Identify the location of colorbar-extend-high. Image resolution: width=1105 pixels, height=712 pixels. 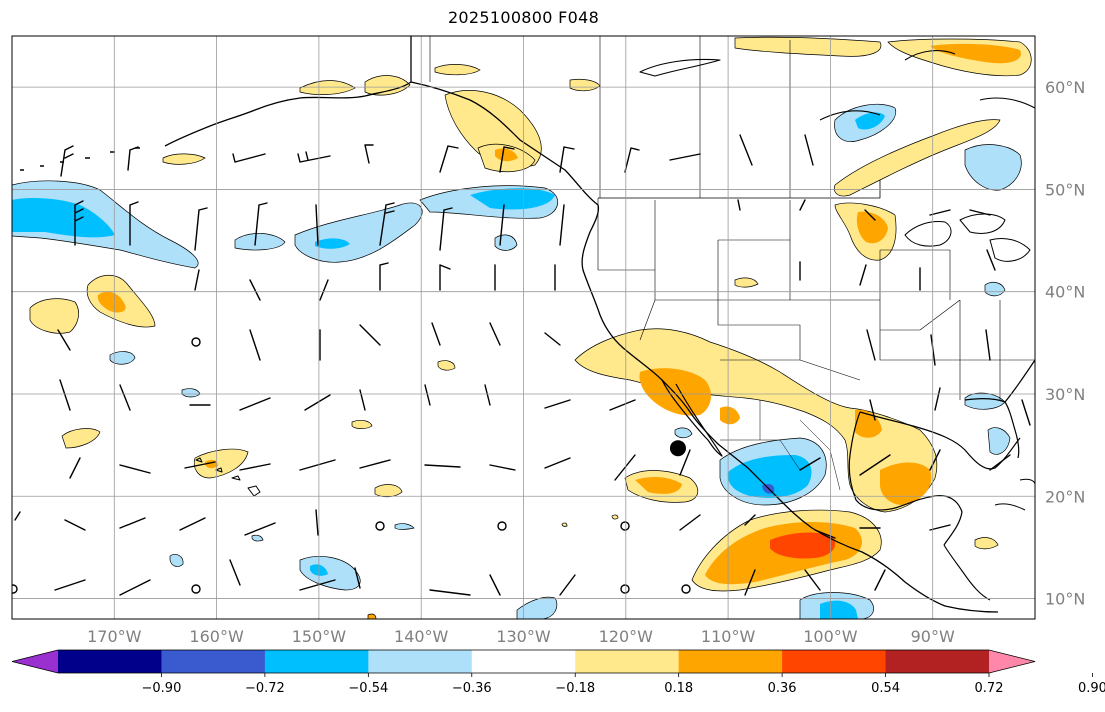
(1012, 661).